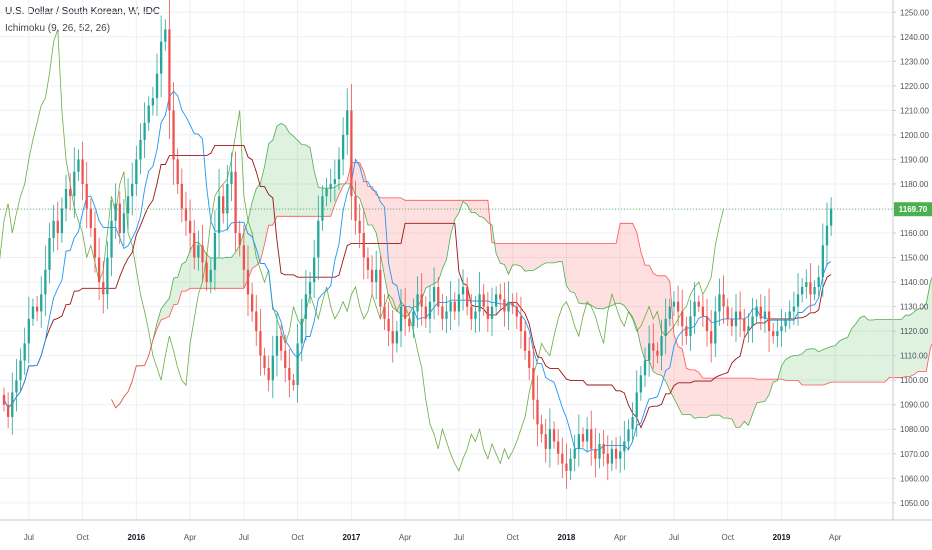 The height and width of the screenshot is (550, 932). Describe the element at coordinates (459, 537) in the screenshot. I see `x-tick-label: Jul` at that location.